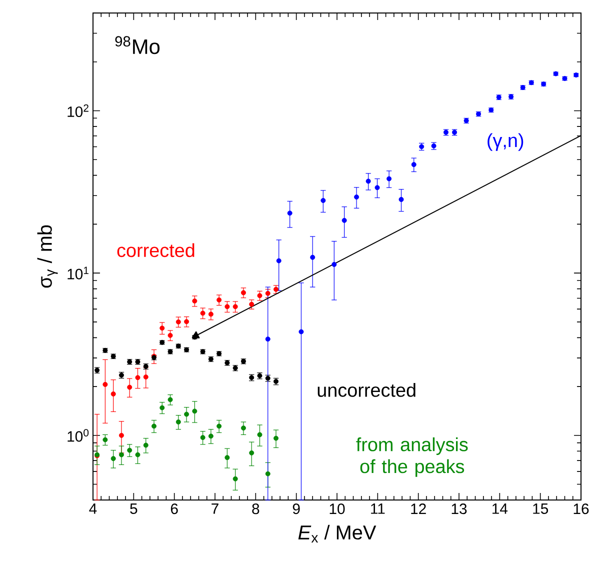 The image size is (593, 576). Describe the element at coordinates (78, 435) in the screenshot. I see `y-tick-label: 10$^{0}$` at that location.